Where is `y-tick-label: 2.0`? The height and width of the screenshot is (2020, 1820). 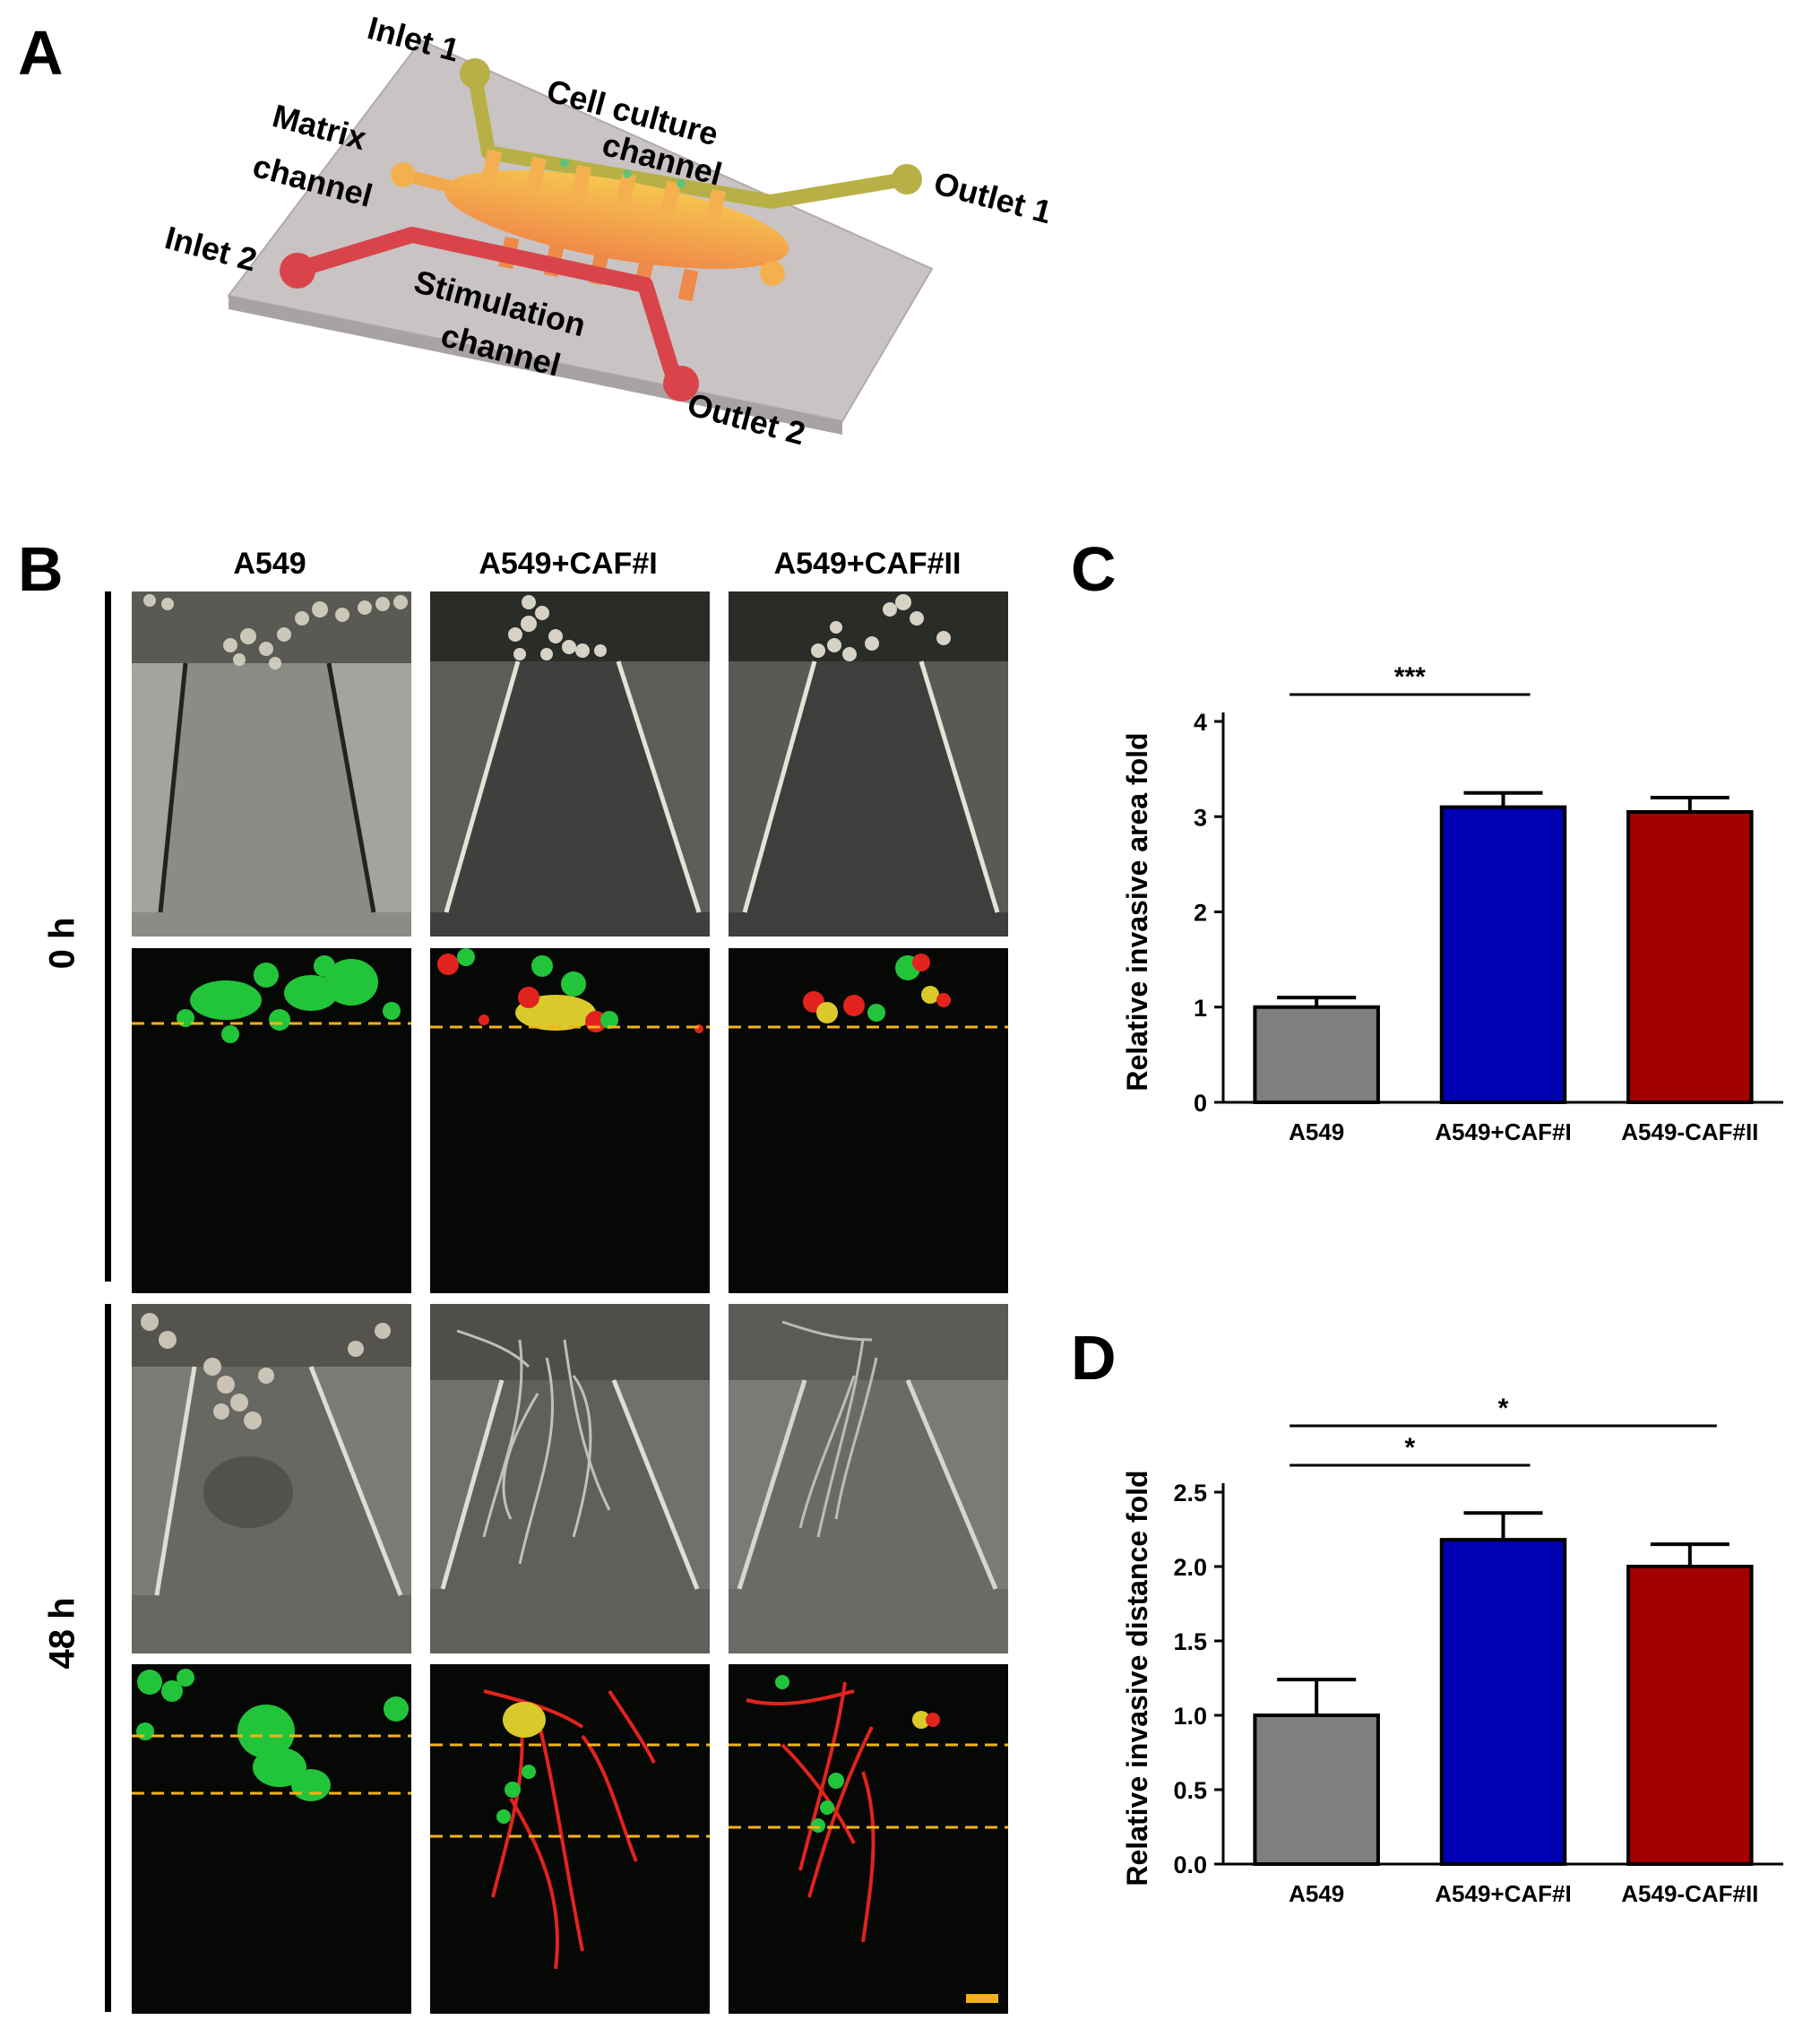
y-tick-label: 2.0 is located at coordinates (1190, 1567).